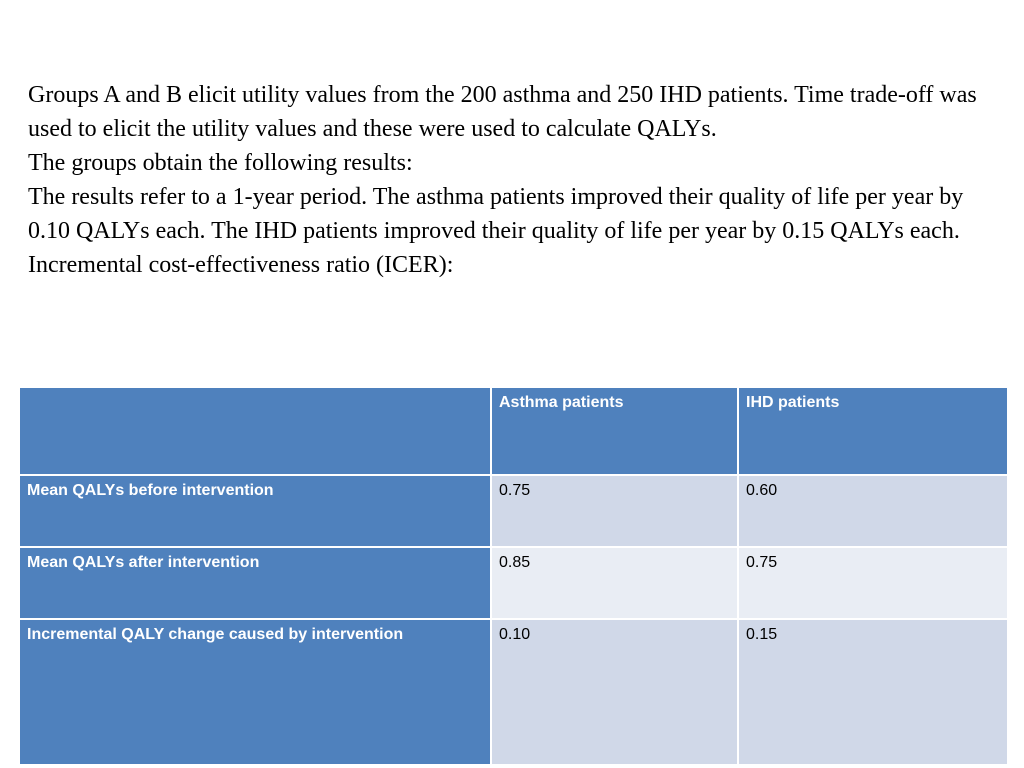 This screenshot has height=768, width=1024. I want to click on header-asthma: Asthma patients, so click(614, 431).